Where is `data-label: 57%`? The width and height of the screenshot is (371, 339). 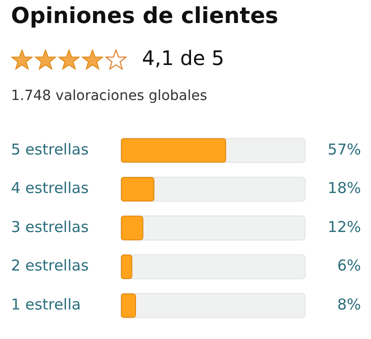
data-label: 57% is located at coordinates (344, 149).